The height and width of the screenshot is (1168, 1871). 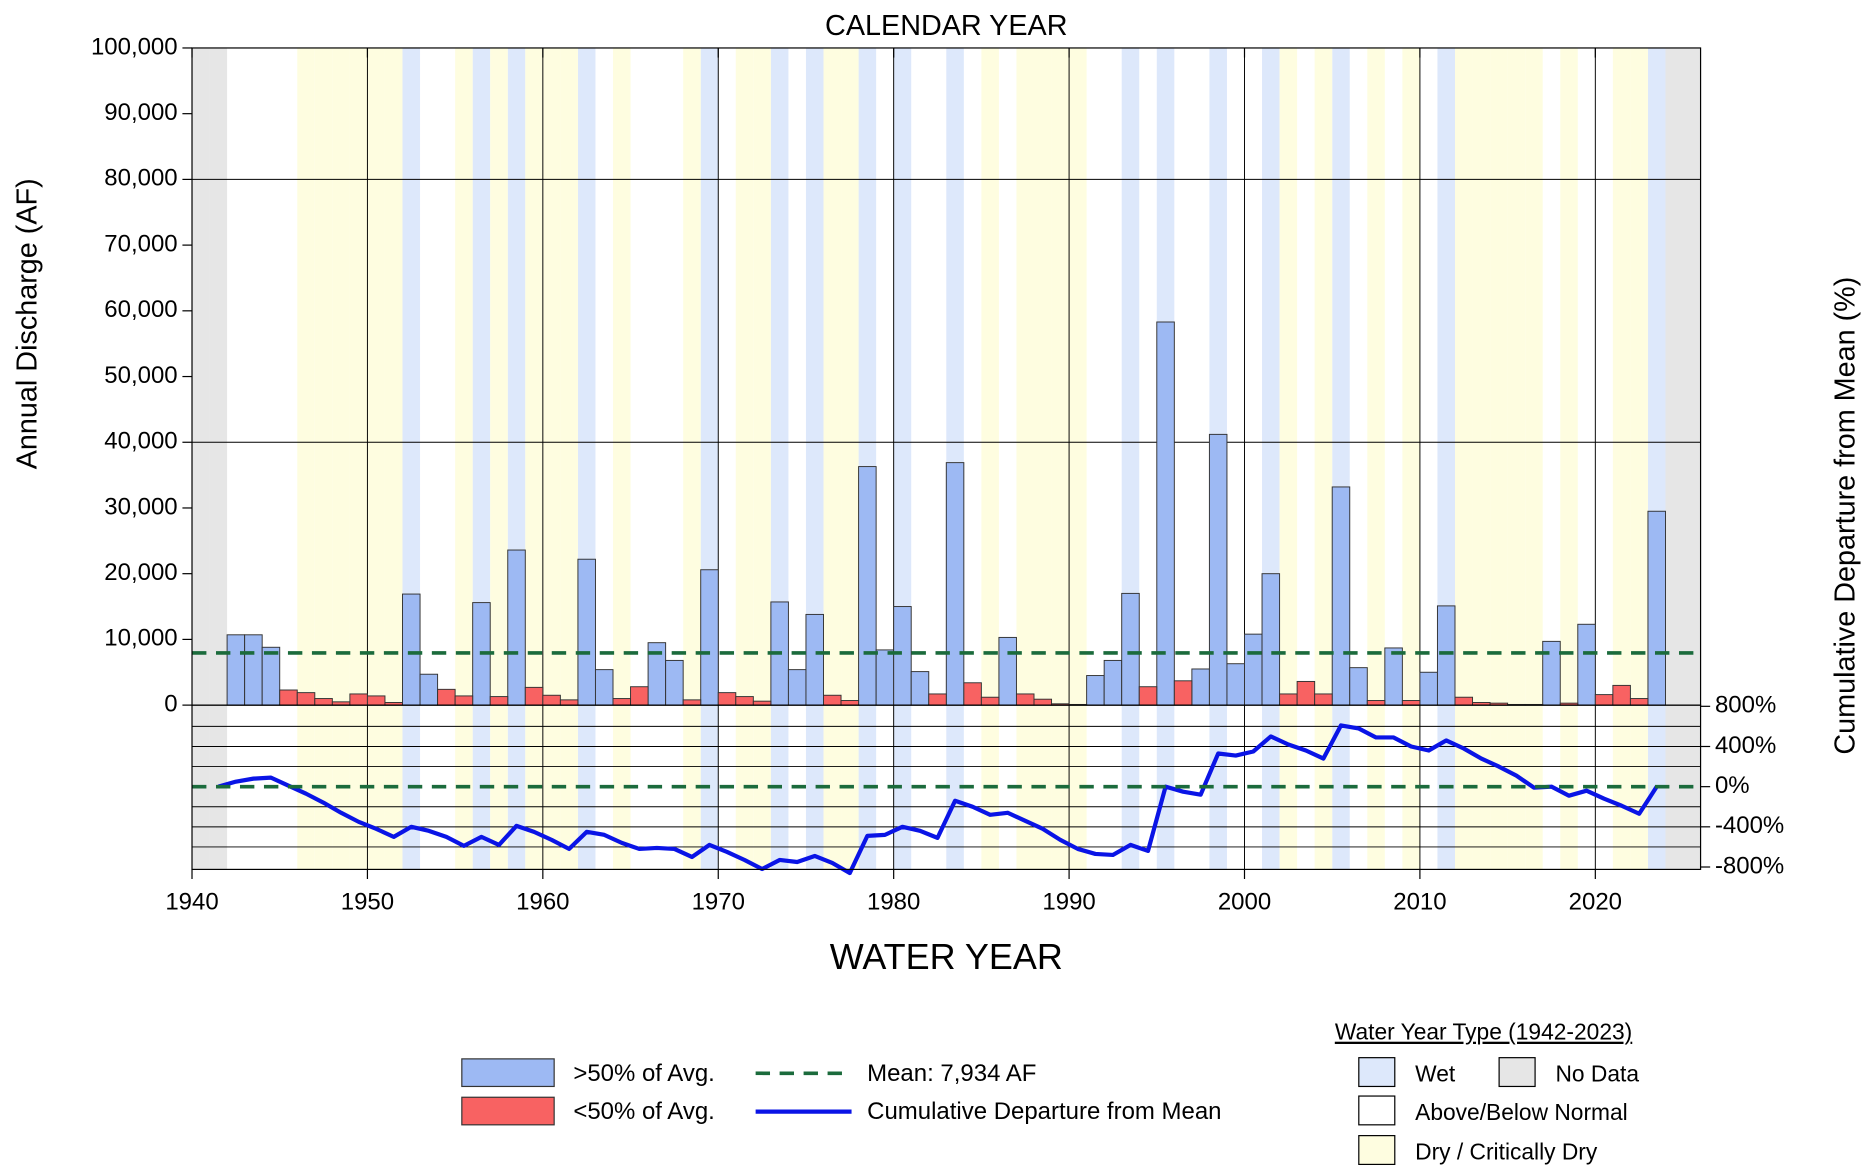 What do you see at coordinates (946, 26) in the screenshot?
I see `top-axis-title: CALENDAR YEAR` at bounding box center [946, 26].